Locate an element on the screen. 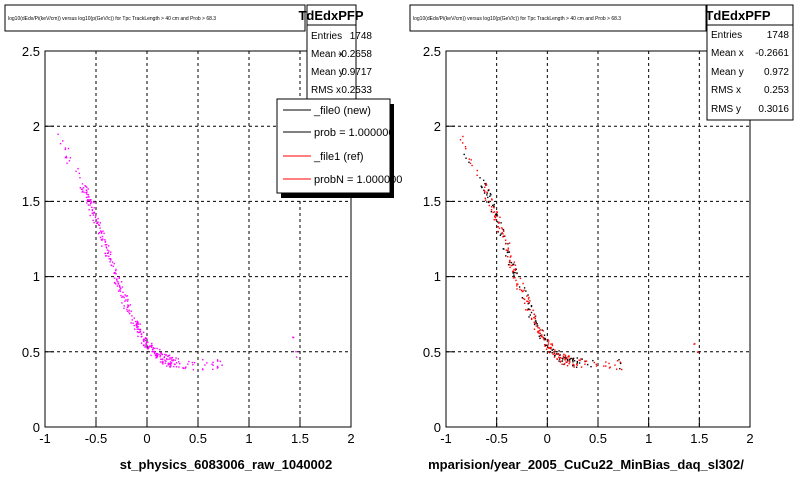 This screenshot has height=480, width=800. right-y-tick-label: 2.5 is located at coordinates (432, 51).